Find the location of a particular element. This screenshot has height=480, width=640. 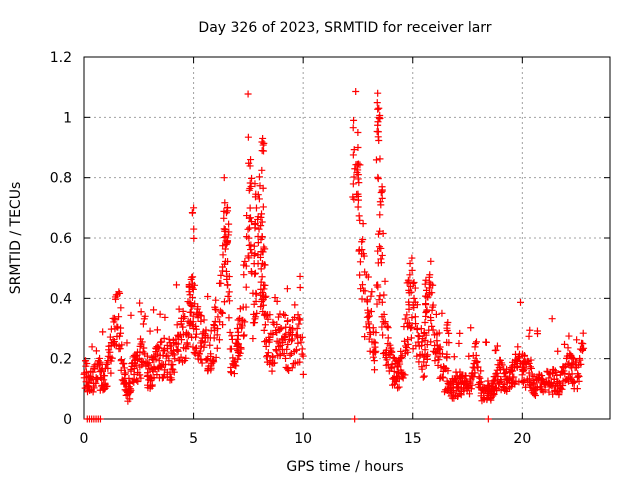

x-tick-label: 0 is located at coordinates (84, 439).